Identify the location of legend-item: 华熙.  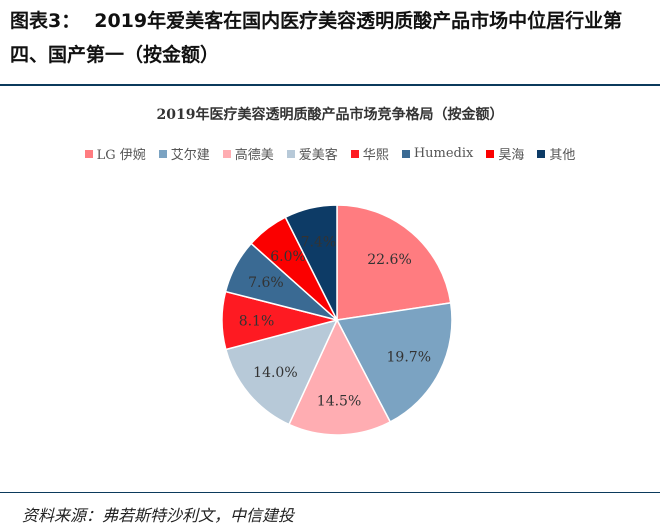
(369, 153).